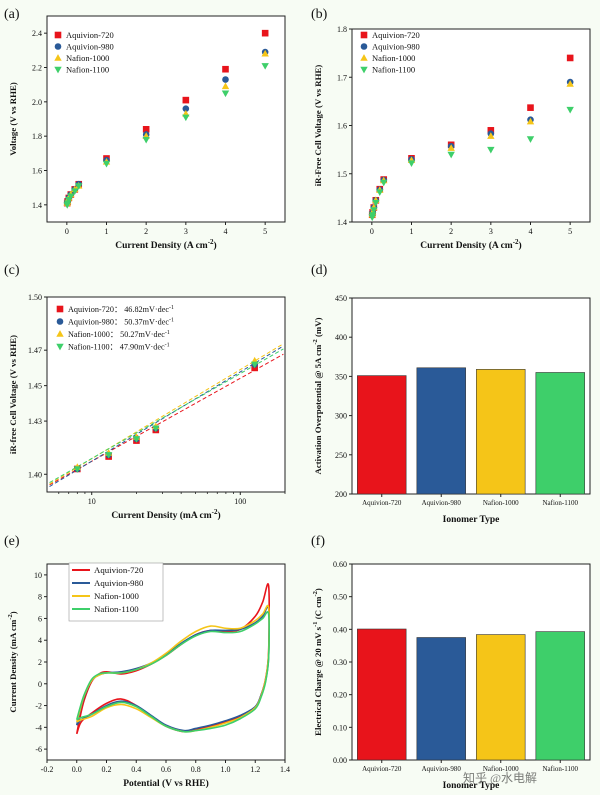 The image size is (600, 795). Describe the element at coordinates (12, 14) in the screenshot. I see `panel-label: (a)` at that location.